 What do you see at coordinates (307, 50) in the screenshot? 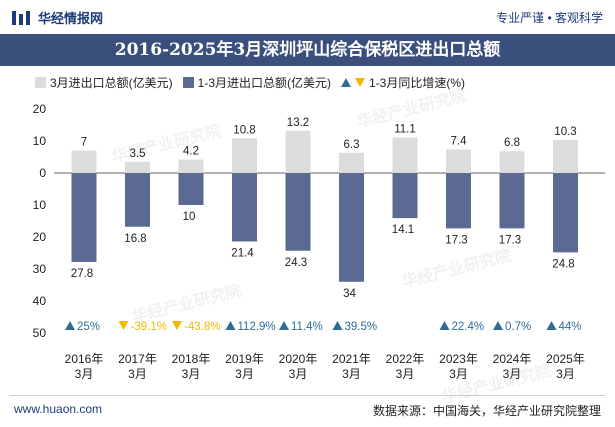
I see `chart-title: 2016-2025年3月深圳坪山综合保税区进出口总额` at bounding box center [307, 50].